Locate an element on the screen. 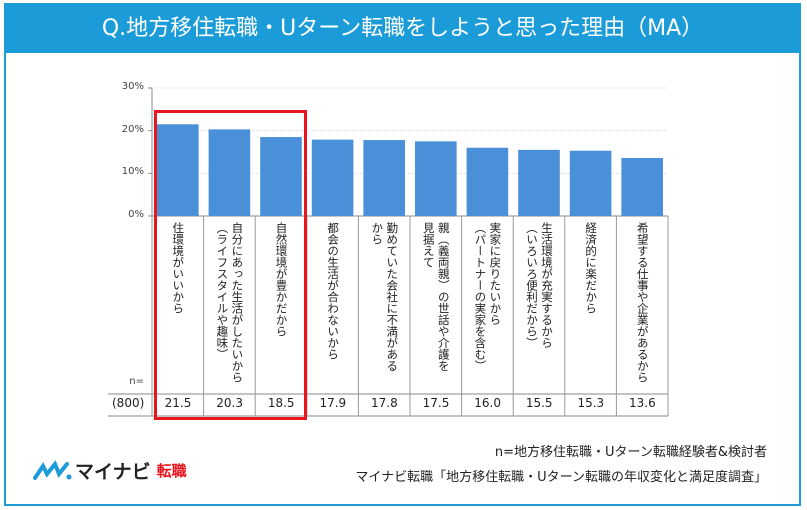 Image resolution: width=807 pixels, height=510 pixels. category-label: 実家に戻りたいから （パートナーの実家を含む） is located at coordinates (488, 297).